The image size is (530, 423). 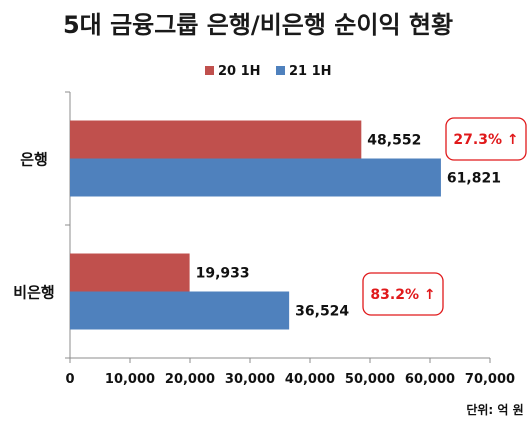 I want to click on x-tick-label: 60,000, so click(x=430, y=379).